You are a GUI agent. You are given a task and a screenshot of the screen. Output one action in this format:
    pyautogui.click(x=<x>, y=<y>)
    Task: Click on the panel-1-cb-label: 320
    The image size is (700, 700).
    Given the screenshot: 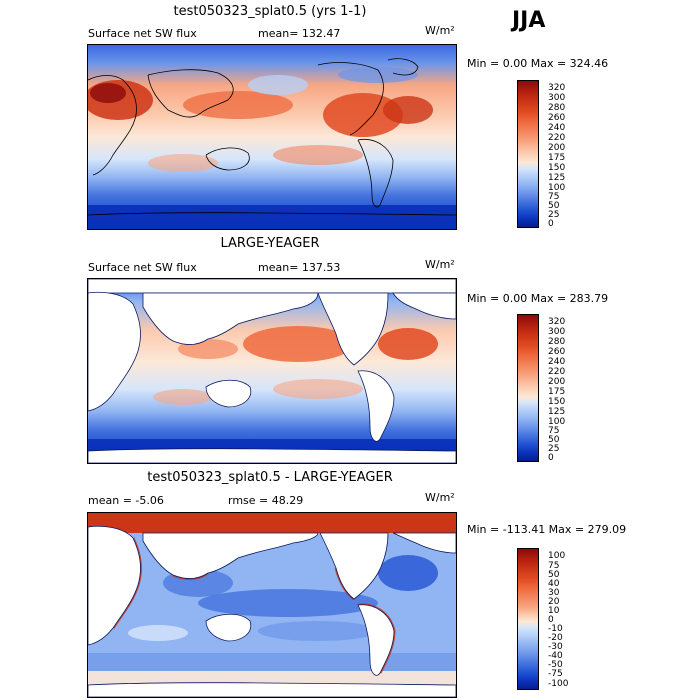 What is the action you would take?
    pyautogui.click(x=557, y=88)
    